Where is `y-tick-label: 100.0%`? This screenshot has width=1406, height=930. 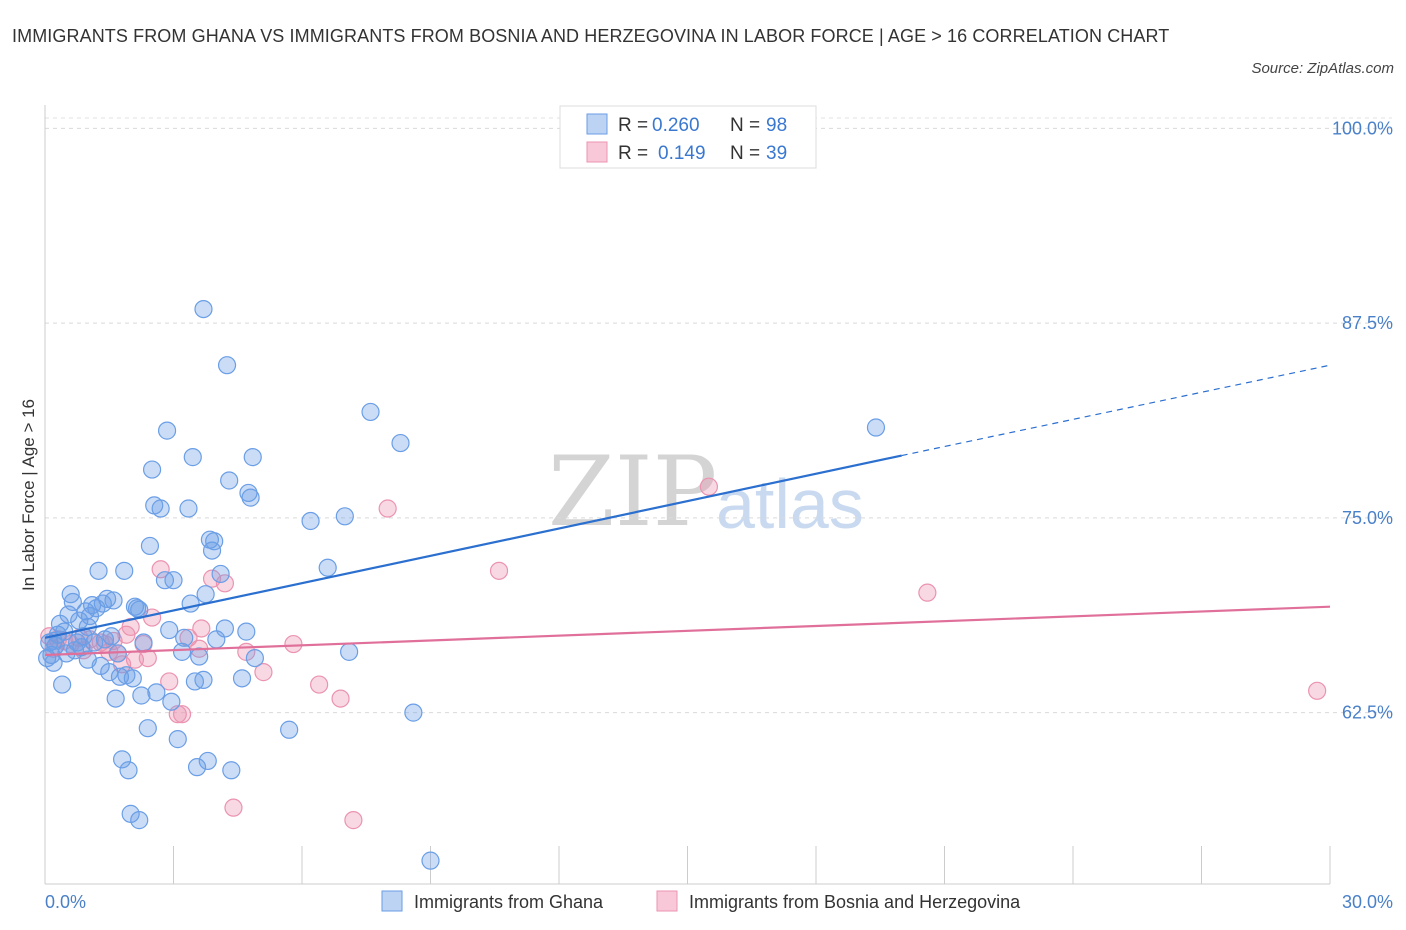 y-tick-label: 100.0% is located at coordinates (1362, 128).